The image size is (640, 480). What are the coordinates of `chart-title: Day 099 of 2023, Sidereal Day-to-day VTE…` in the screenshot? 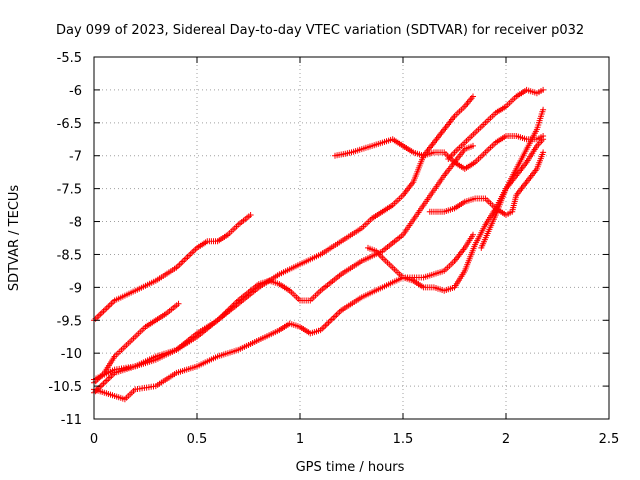 It's located at (320, 30).